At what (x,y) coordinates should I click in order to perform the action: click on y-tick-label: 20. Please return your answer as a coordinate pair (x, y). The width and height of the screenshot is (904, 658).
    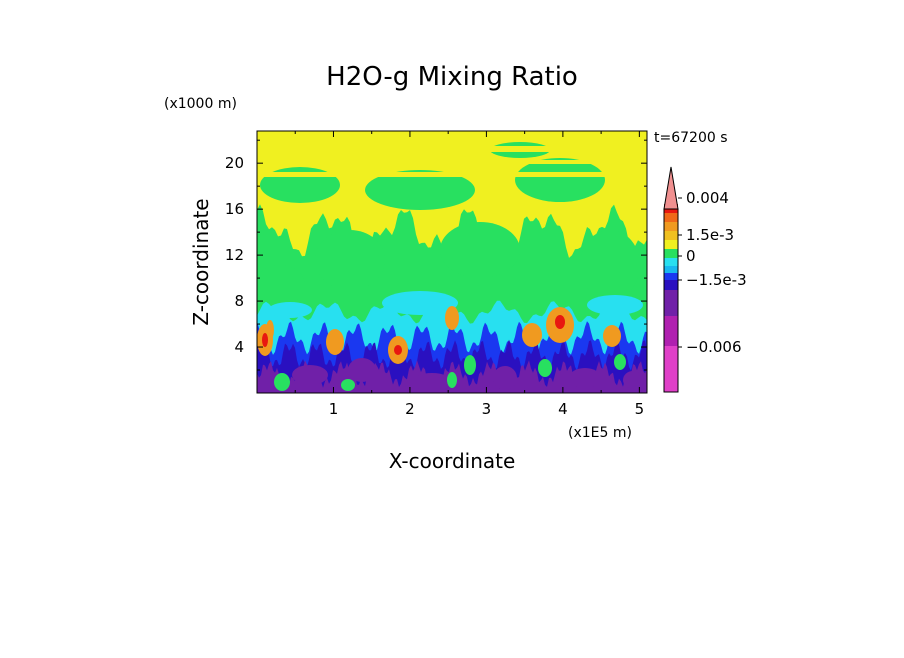
    Looking at the image, I should click on (234, 163).